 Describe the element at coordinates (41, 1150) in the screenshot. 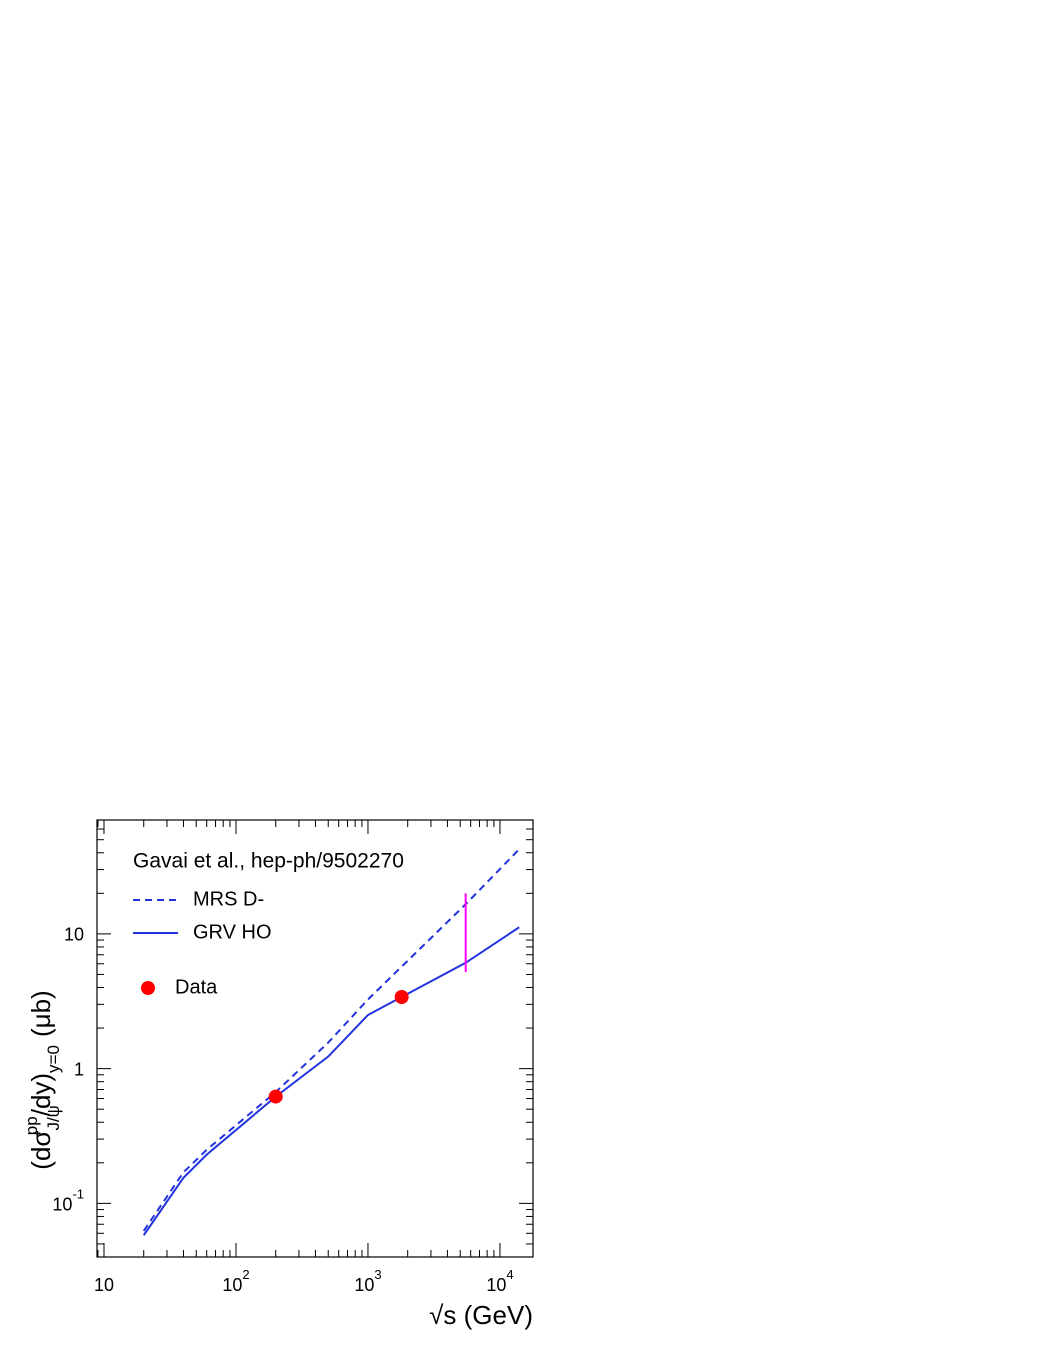

I see `y-axis-label-part: (dσ` at that location.